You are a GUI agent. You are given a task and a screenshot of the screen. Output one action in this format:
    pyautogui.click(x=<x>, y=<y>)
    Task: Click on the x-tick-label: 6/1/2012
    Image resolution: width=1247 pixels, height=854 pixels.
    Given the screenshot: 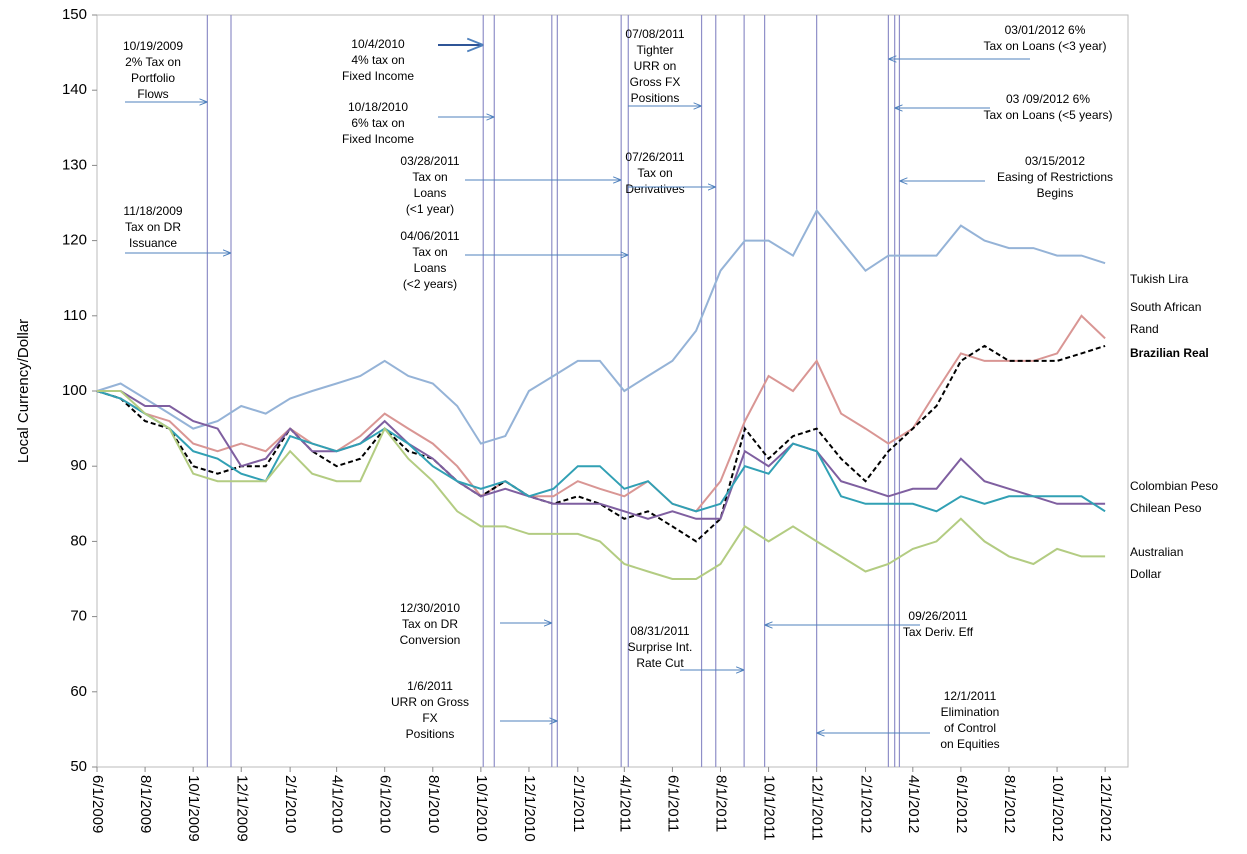 What is the action you would take?
    pyautogui.click(x=961, y=804)
    